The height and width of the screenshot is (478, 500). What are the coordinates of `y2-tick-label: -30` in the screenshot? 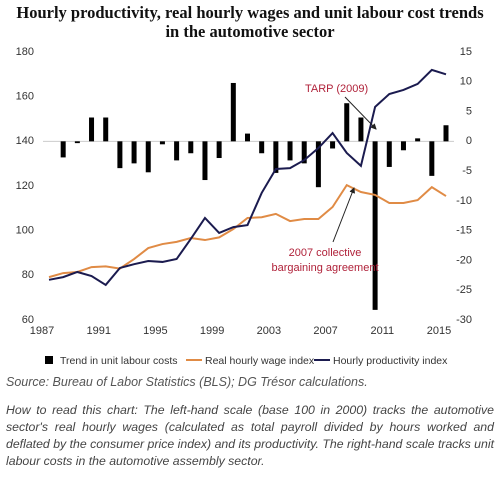 It's located at (464, 320).